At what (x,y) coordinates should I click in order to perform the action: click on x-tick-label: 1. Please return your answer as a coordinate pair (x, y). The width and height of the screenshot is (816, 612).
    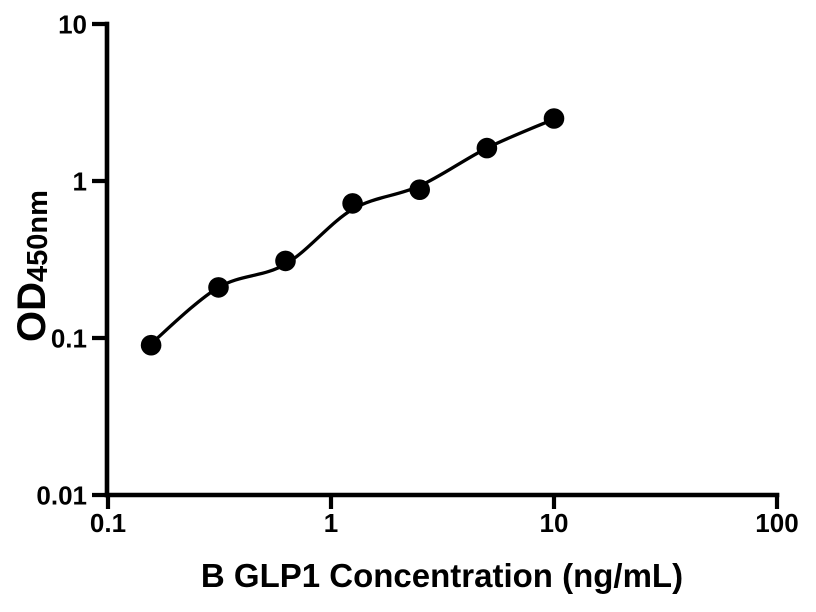
    Looking at the image, I should click on (331, 523).